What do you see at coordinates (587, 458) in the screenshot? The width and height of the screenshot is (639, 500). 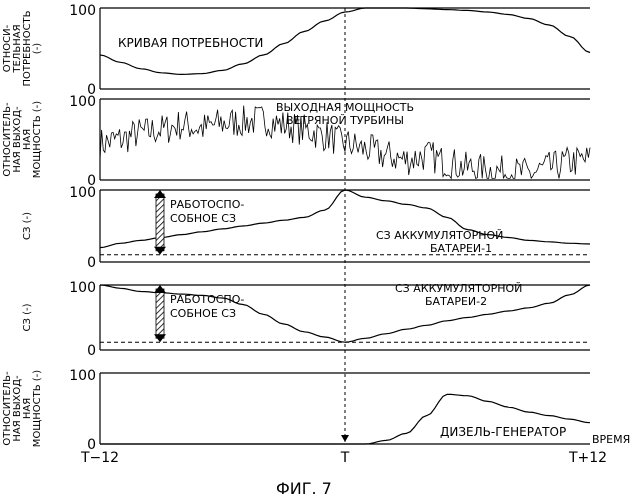 I see `x-tick-label: T+12` at bounding box center [587, 458].